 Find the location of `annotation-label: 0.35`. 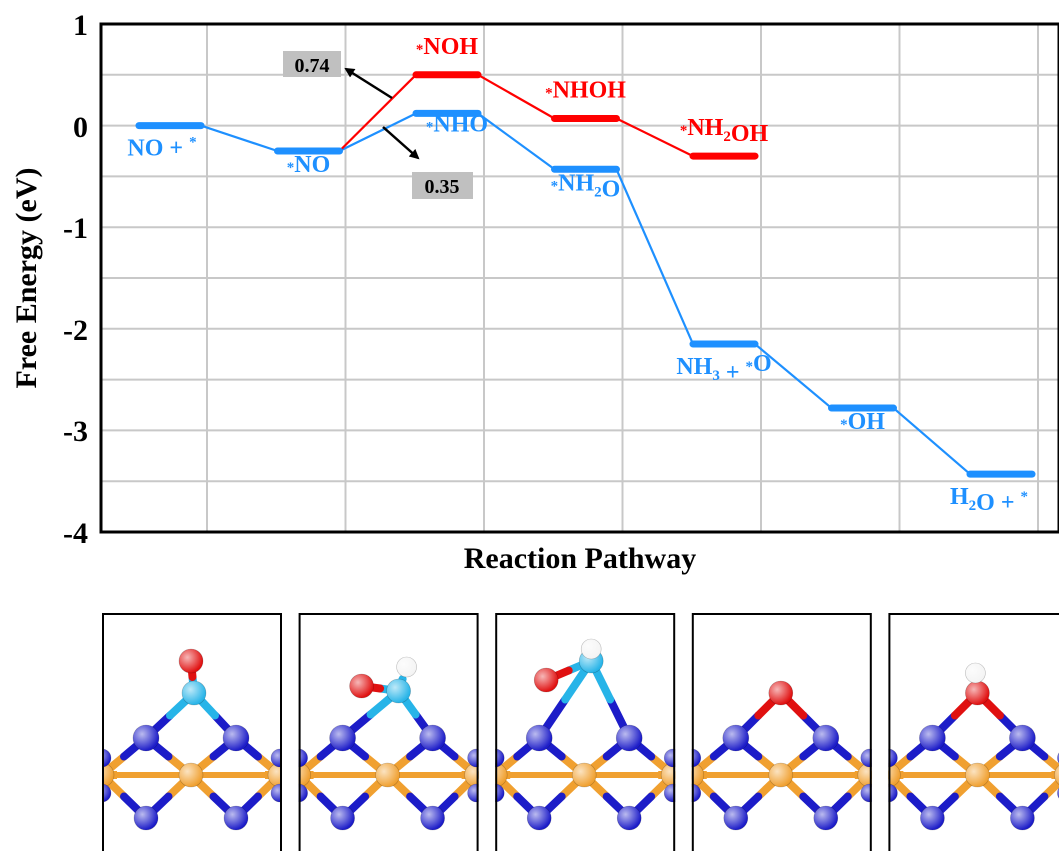

annotation-label: 0.35 is located at coordinates (442, 187).